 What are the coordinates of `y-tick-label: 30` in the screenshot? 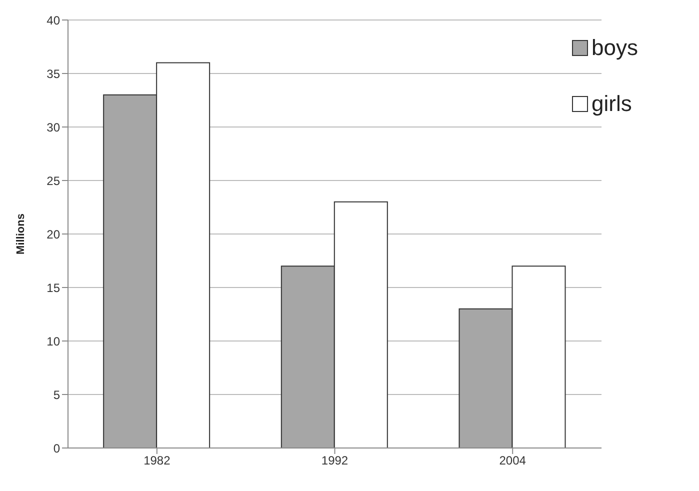 It's located at (53, 127).